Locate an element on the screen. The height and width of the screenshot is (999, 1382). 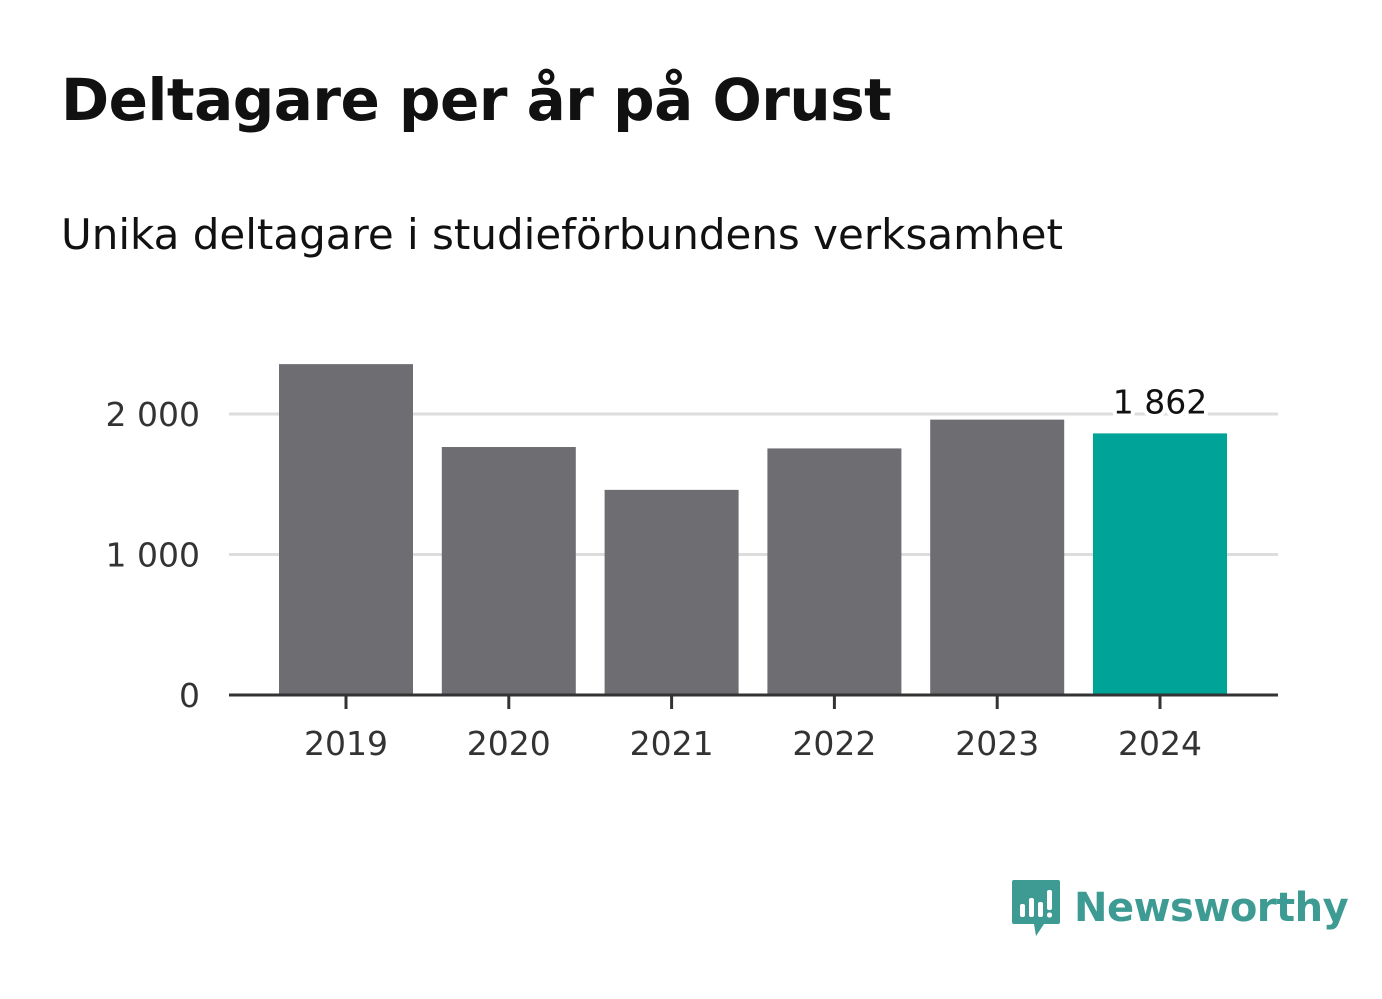
y-tick-label: 2 000 is located at coordinates (153, 414).